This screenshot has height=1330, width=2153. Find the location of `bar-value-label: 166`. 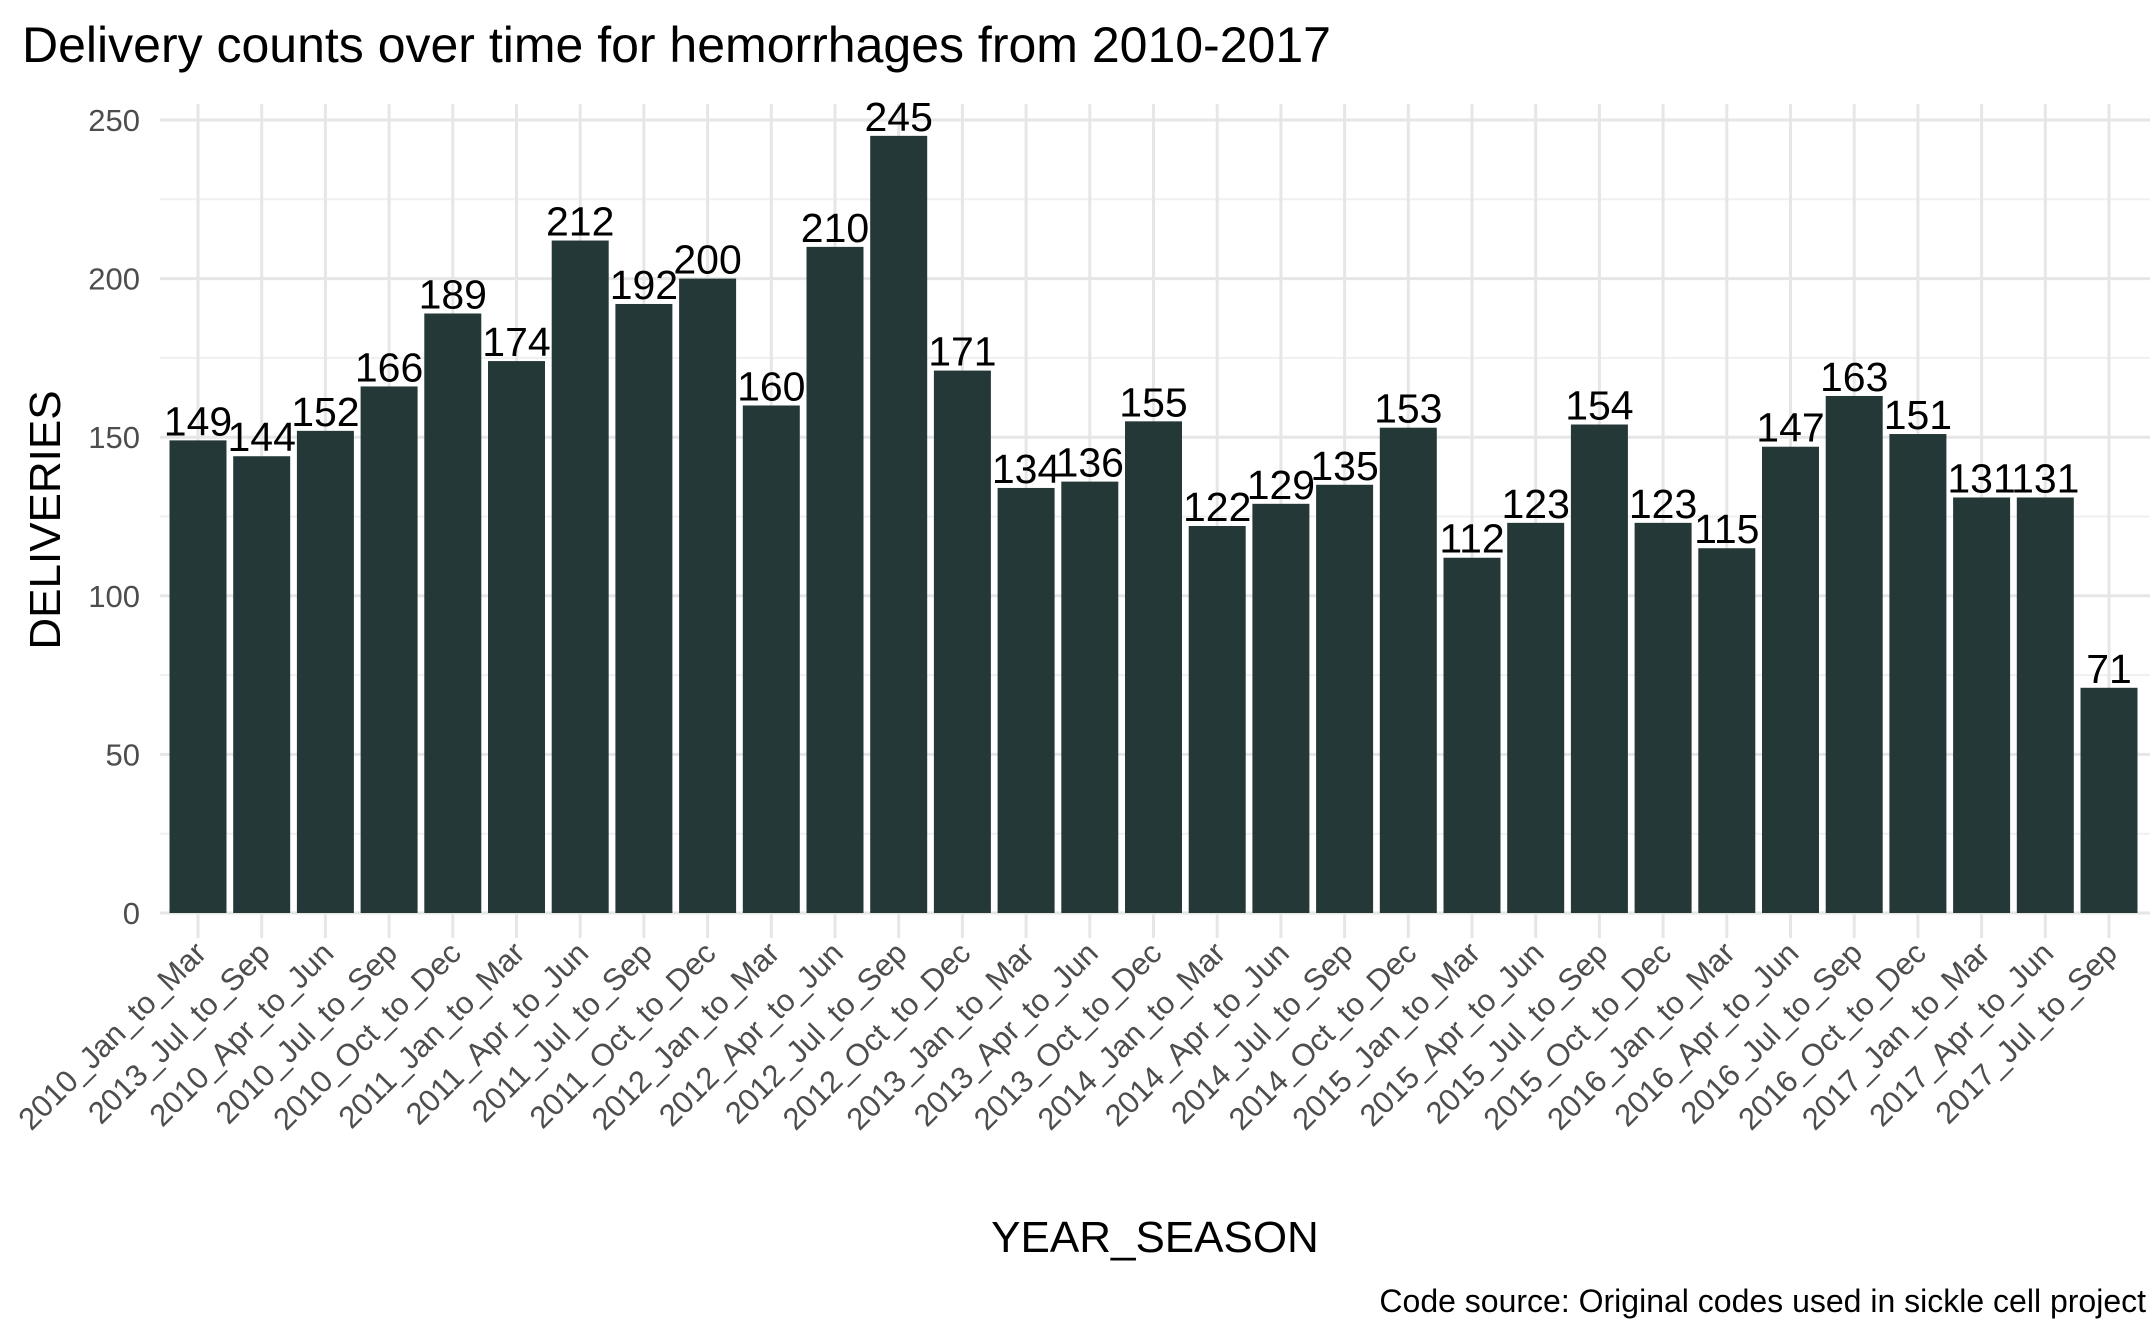

bar-value-label: 166 is located at coordinates (389, 367).